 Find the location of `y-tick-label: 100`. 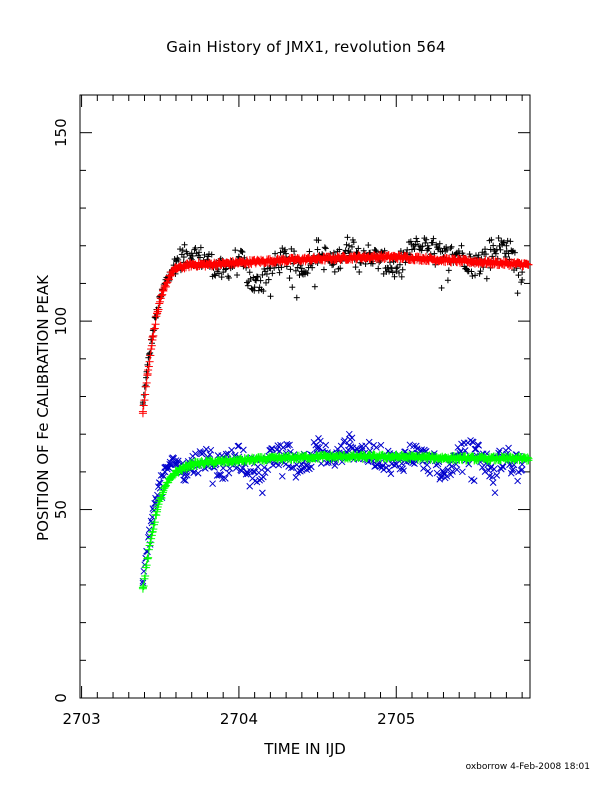

y-tick-label: 100 is located at coordinates (61, 321).